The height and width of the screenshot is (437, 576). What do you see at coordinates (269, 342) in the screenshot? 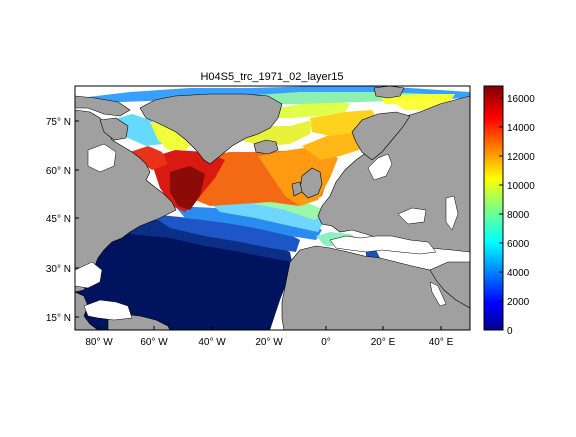
I see `lon-tick-label: 20° W` at bounding box center [269, 342].